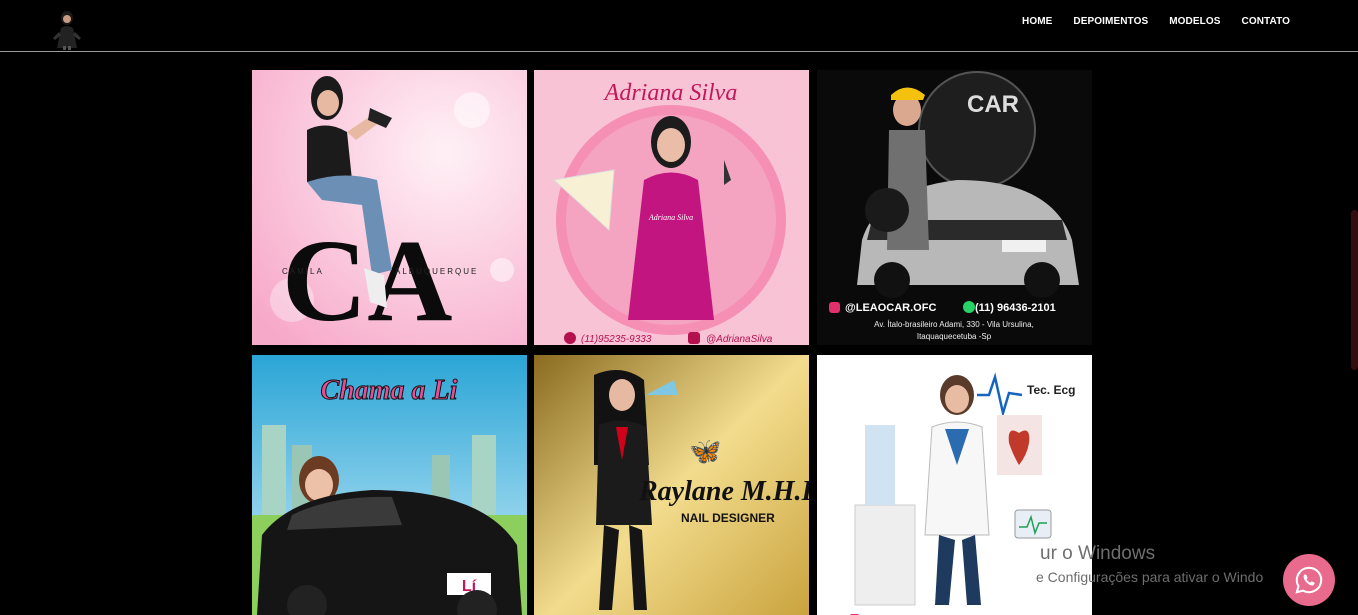  I want to click on gallery-tile-chama-a-li: Chama a Li Lí, so click(389, 485).